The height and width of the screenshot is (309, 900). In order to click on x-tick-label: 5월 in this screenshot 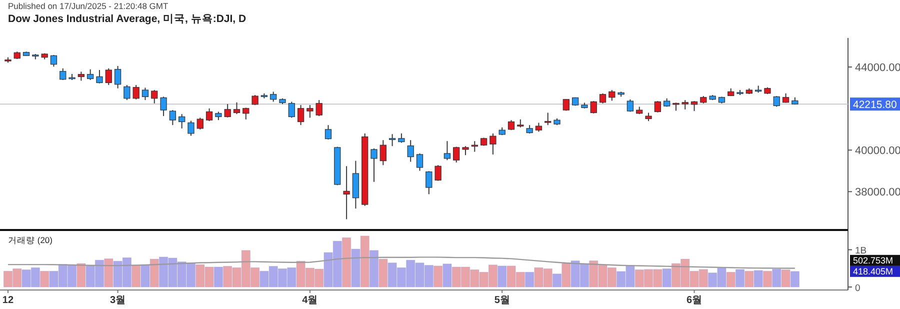, I will do `click(502, 300)`.